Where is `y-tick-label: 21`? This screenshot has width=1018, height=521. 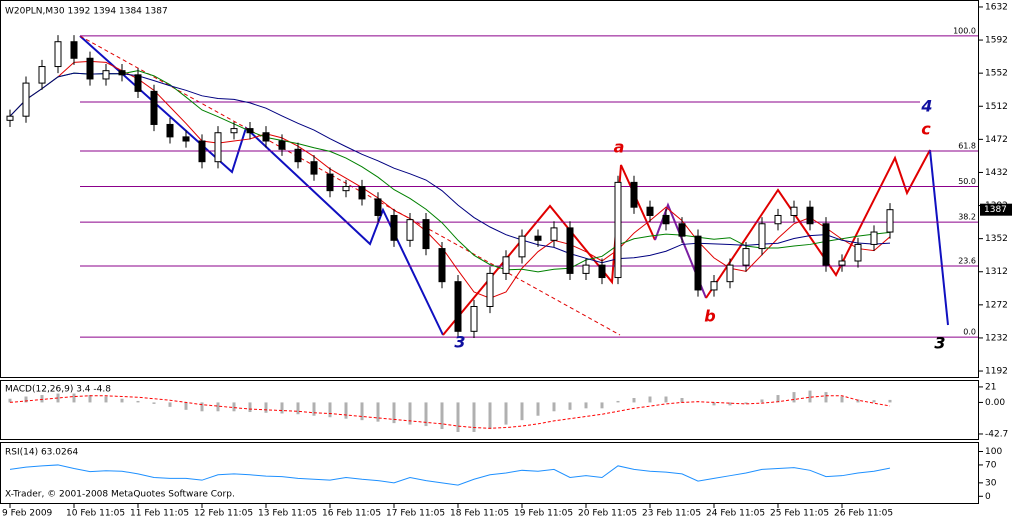
y-tick-label: 21 is located at coordinates (990, 387).